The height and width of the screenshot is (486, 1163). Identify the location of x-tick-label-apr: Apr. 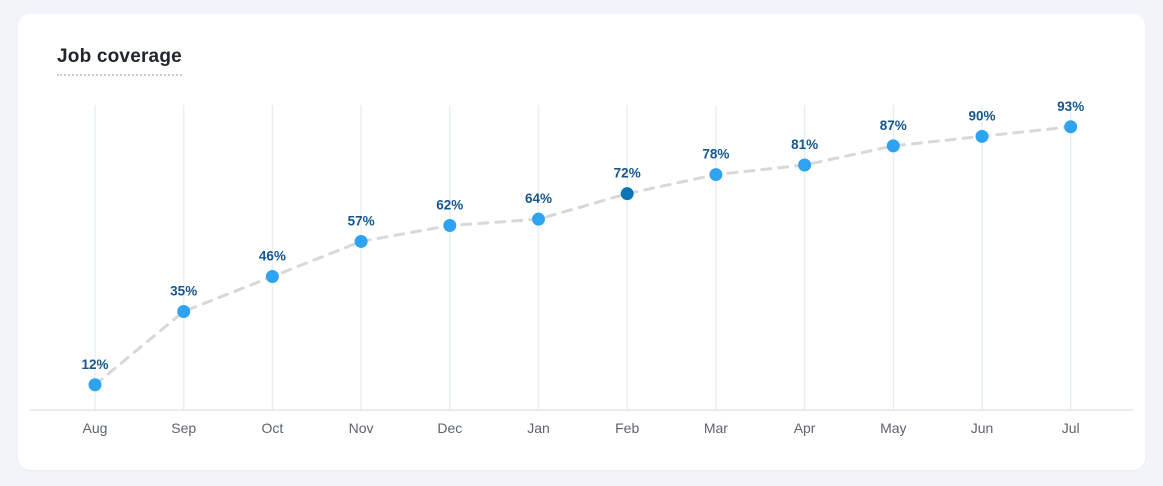
(805, 428).